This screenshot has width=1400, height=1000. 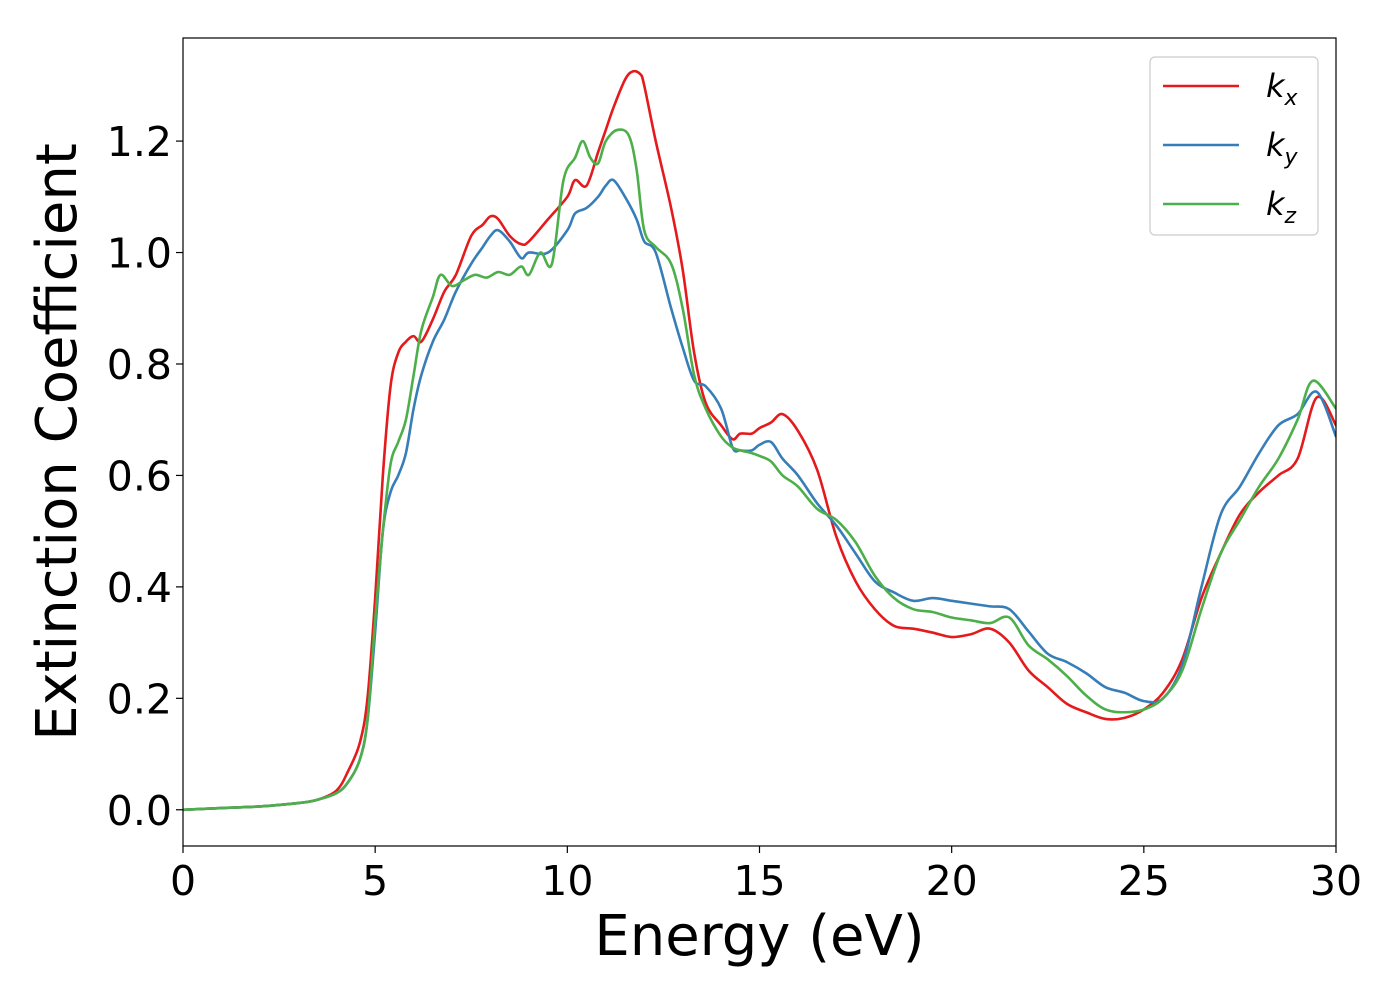 I want to click on x-tick-label: 20, so click(x=952, y=881).